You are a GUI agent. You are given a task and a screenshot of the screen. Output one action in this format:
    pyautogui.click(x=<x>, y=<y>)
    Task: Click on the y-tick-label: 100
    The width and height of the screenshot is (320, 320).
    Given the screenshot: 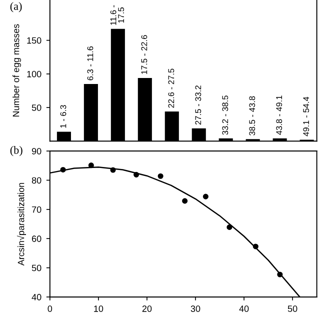 What is the action you would take?
    pyautogui.click(x=34, y=74)
    